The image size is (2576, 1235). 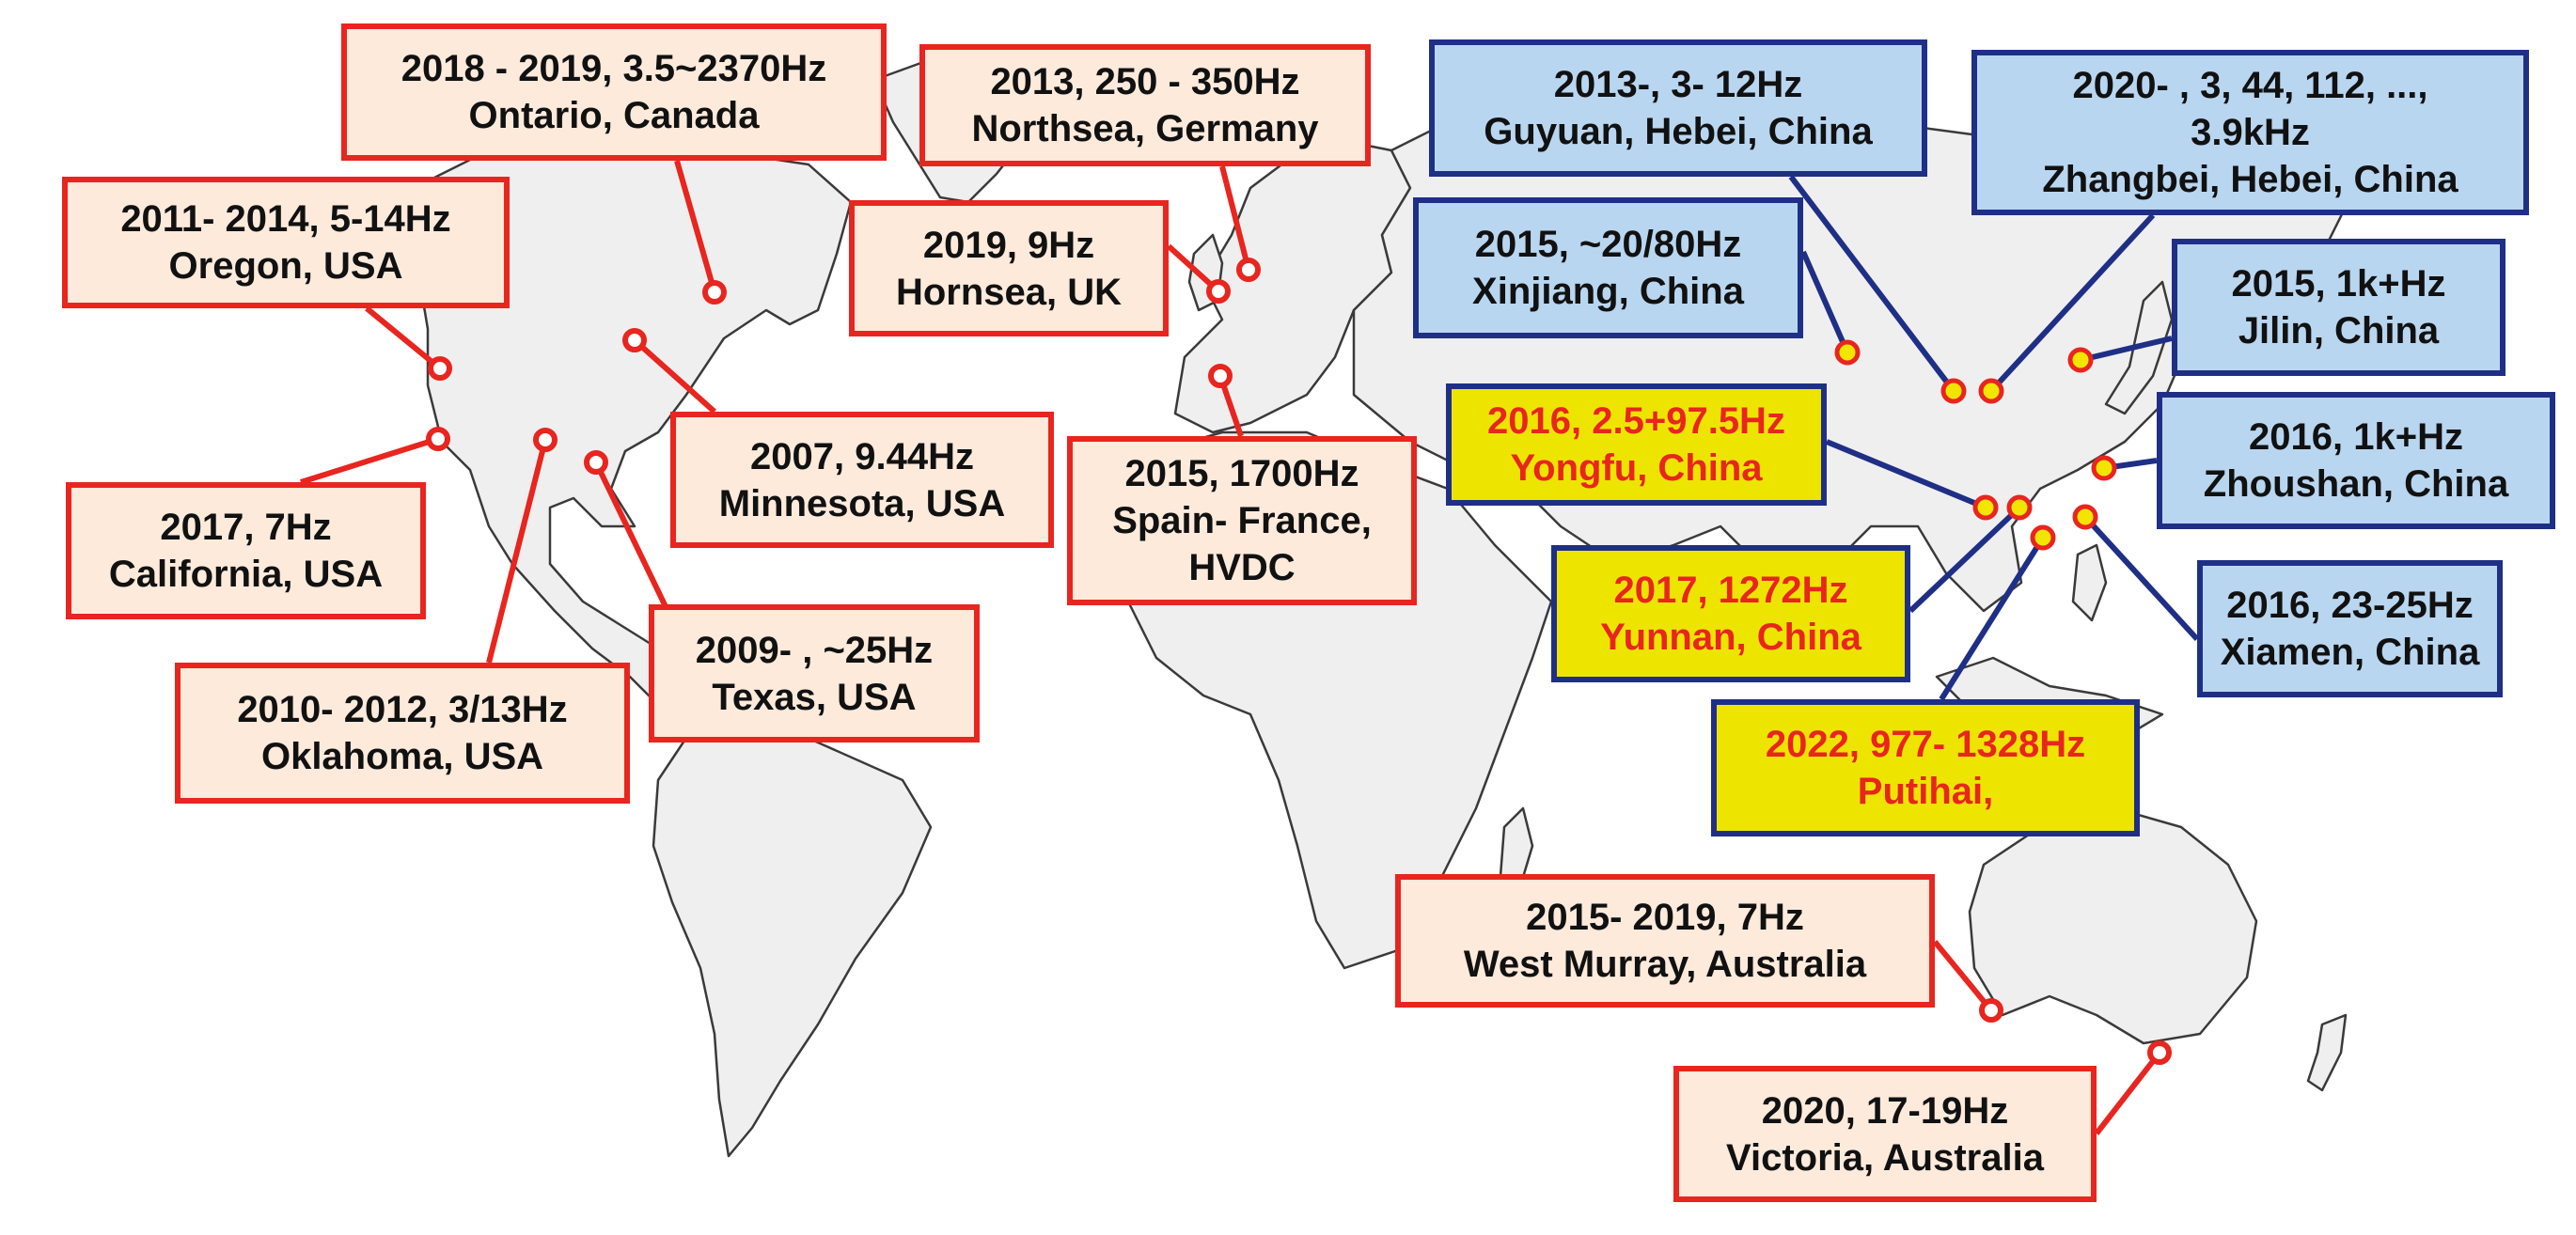 What do you see at coordinates (1665, 941) in the screenshot?
I see `event-box-westmurray: 2015- 2019, 7Hz West Murray, Australia` at bounding box center [1665, 941].